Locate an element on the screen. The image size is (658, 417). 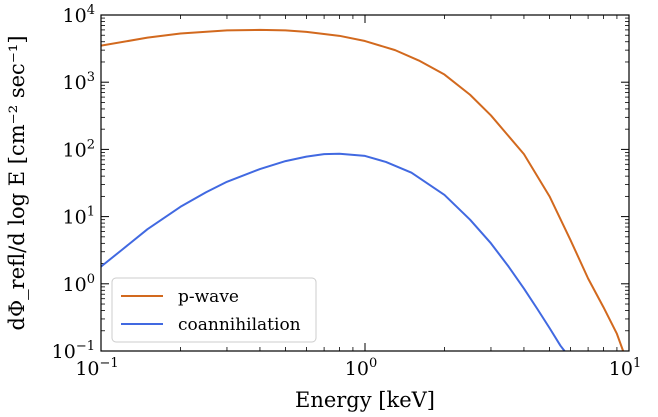
x-tick-label: 10⁰ is located at coordinates (361, 368).